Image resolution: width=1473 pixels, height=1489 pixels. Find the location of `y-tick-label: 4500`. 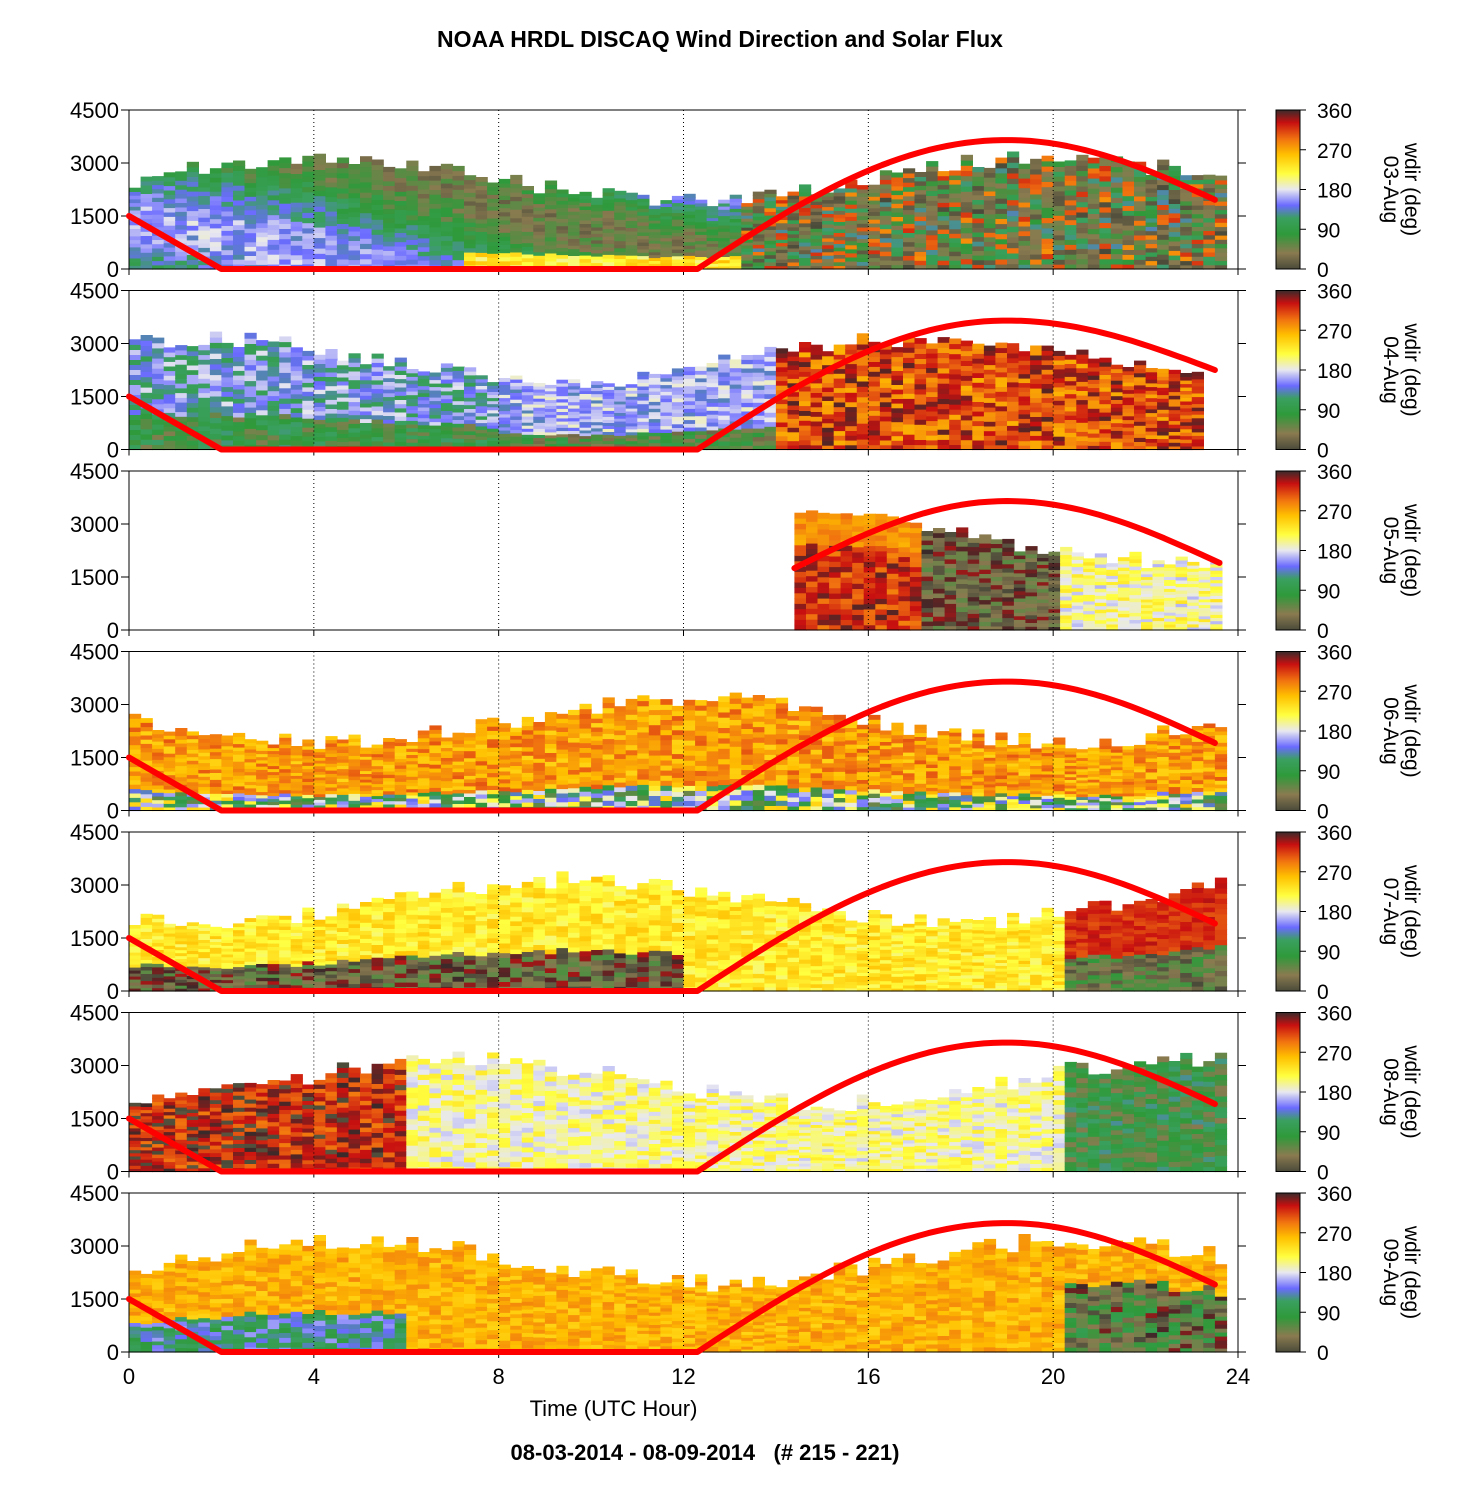

y-tick-label: 4500 is located at coordinates (94, 291).